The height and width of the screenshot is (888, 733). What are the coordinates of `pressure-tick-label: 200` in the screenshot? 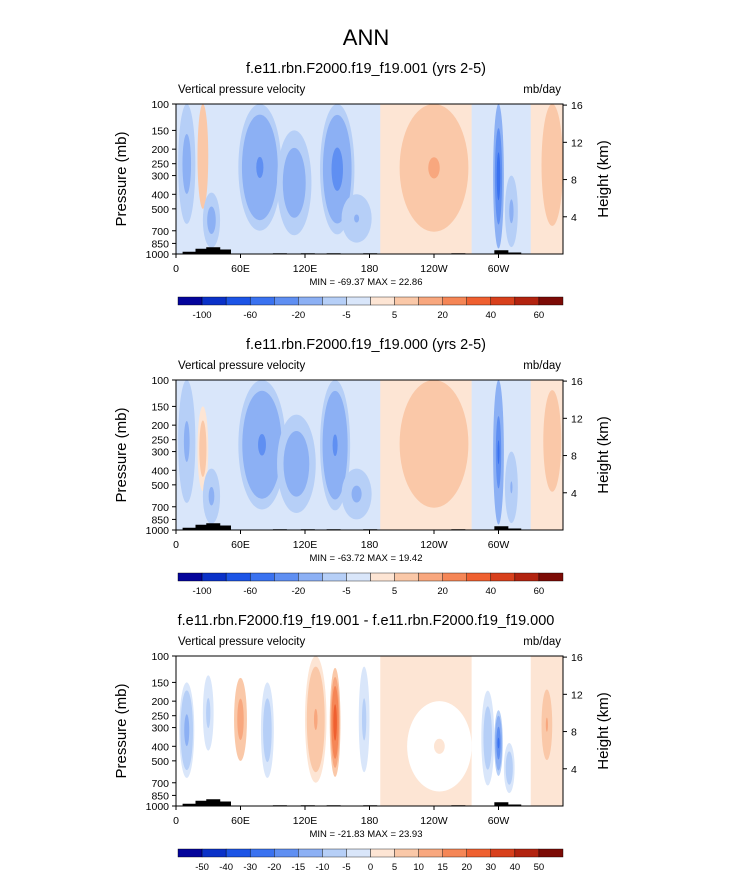 It's located at (160, 426).